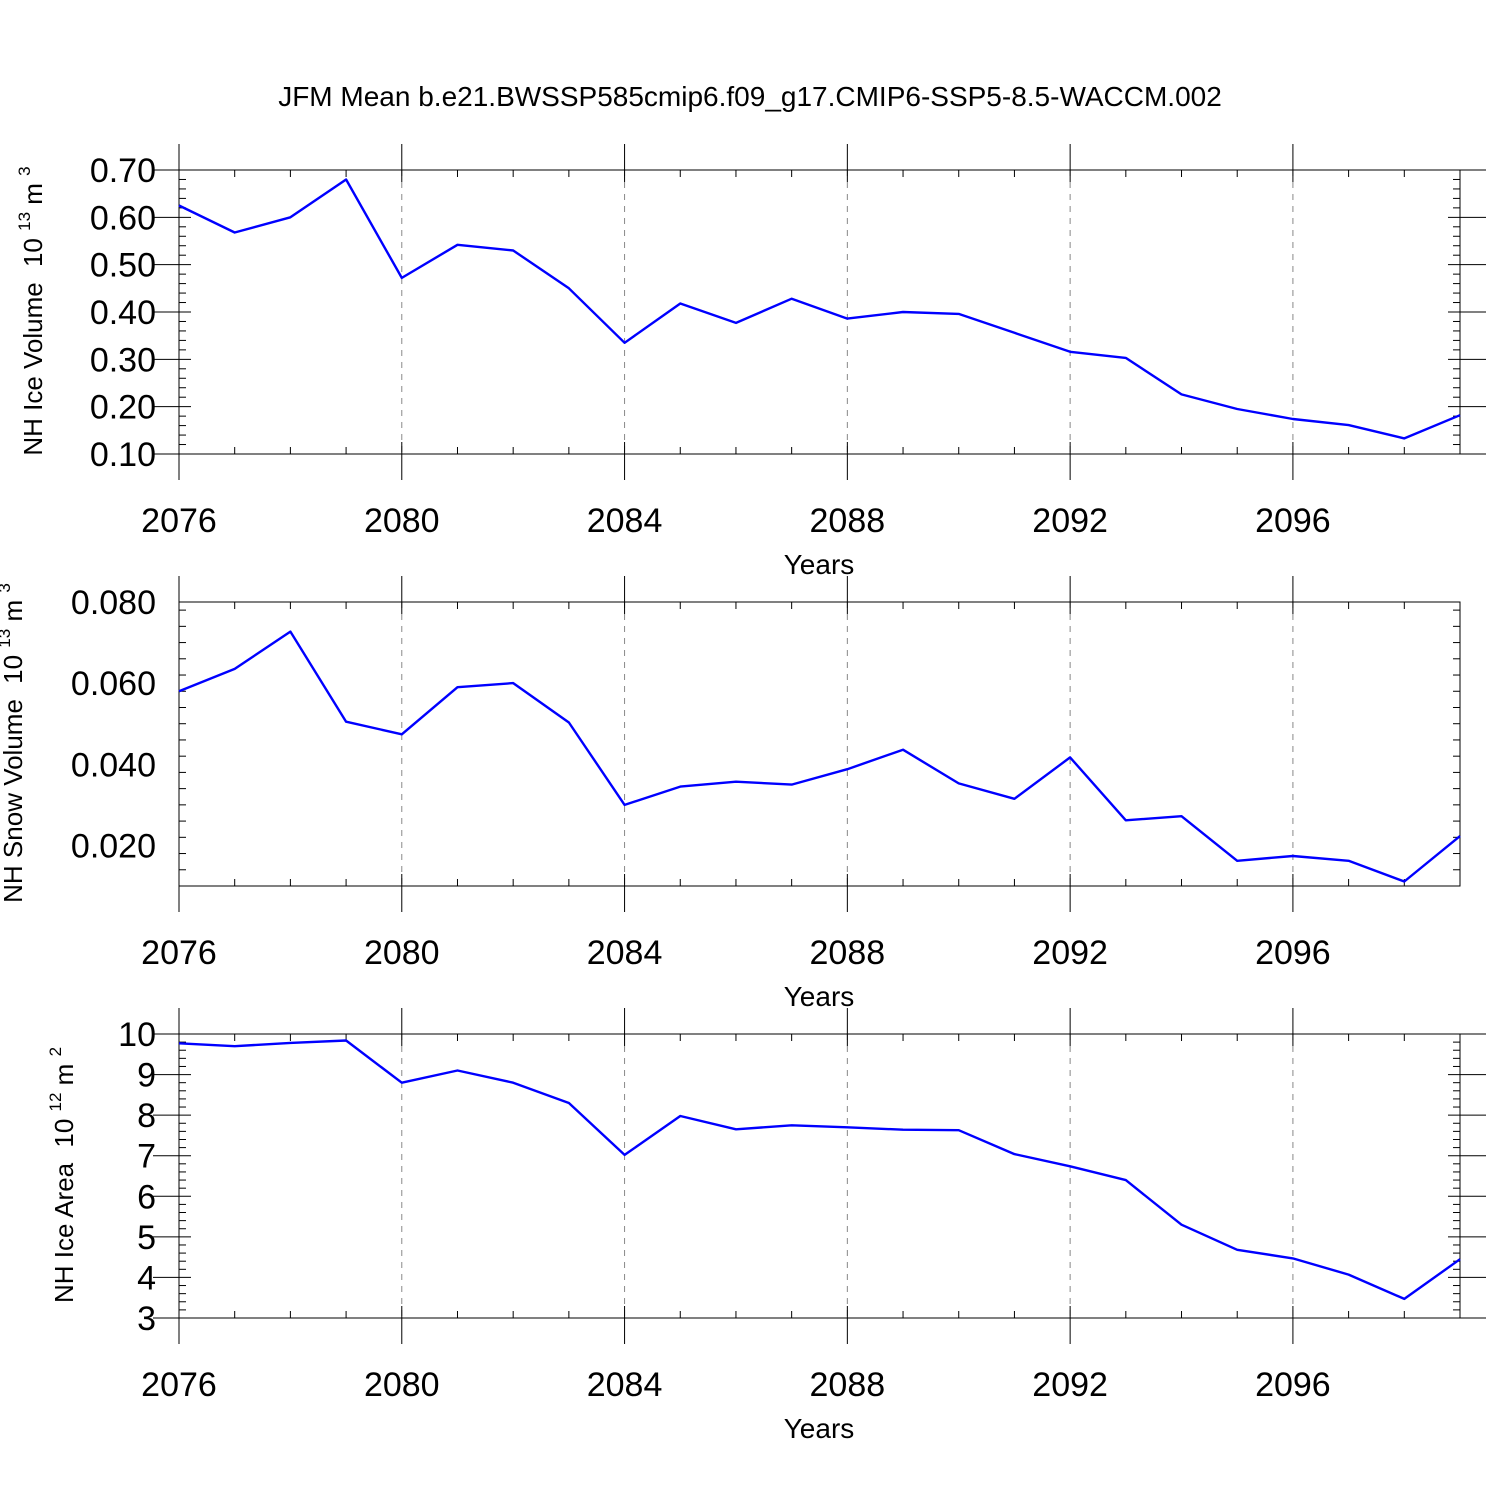 The height and width of the screenshot is (1500, 1500). I want to click on y-tick-label: 3, so click(146, 1319).